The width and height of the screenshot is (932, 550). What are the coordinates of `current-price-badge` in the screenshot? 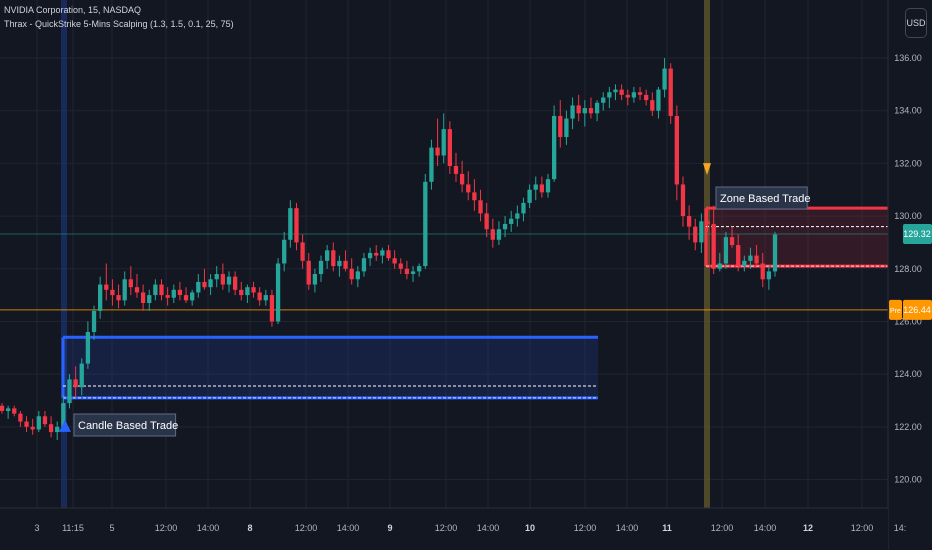 It's located at (917, 233).